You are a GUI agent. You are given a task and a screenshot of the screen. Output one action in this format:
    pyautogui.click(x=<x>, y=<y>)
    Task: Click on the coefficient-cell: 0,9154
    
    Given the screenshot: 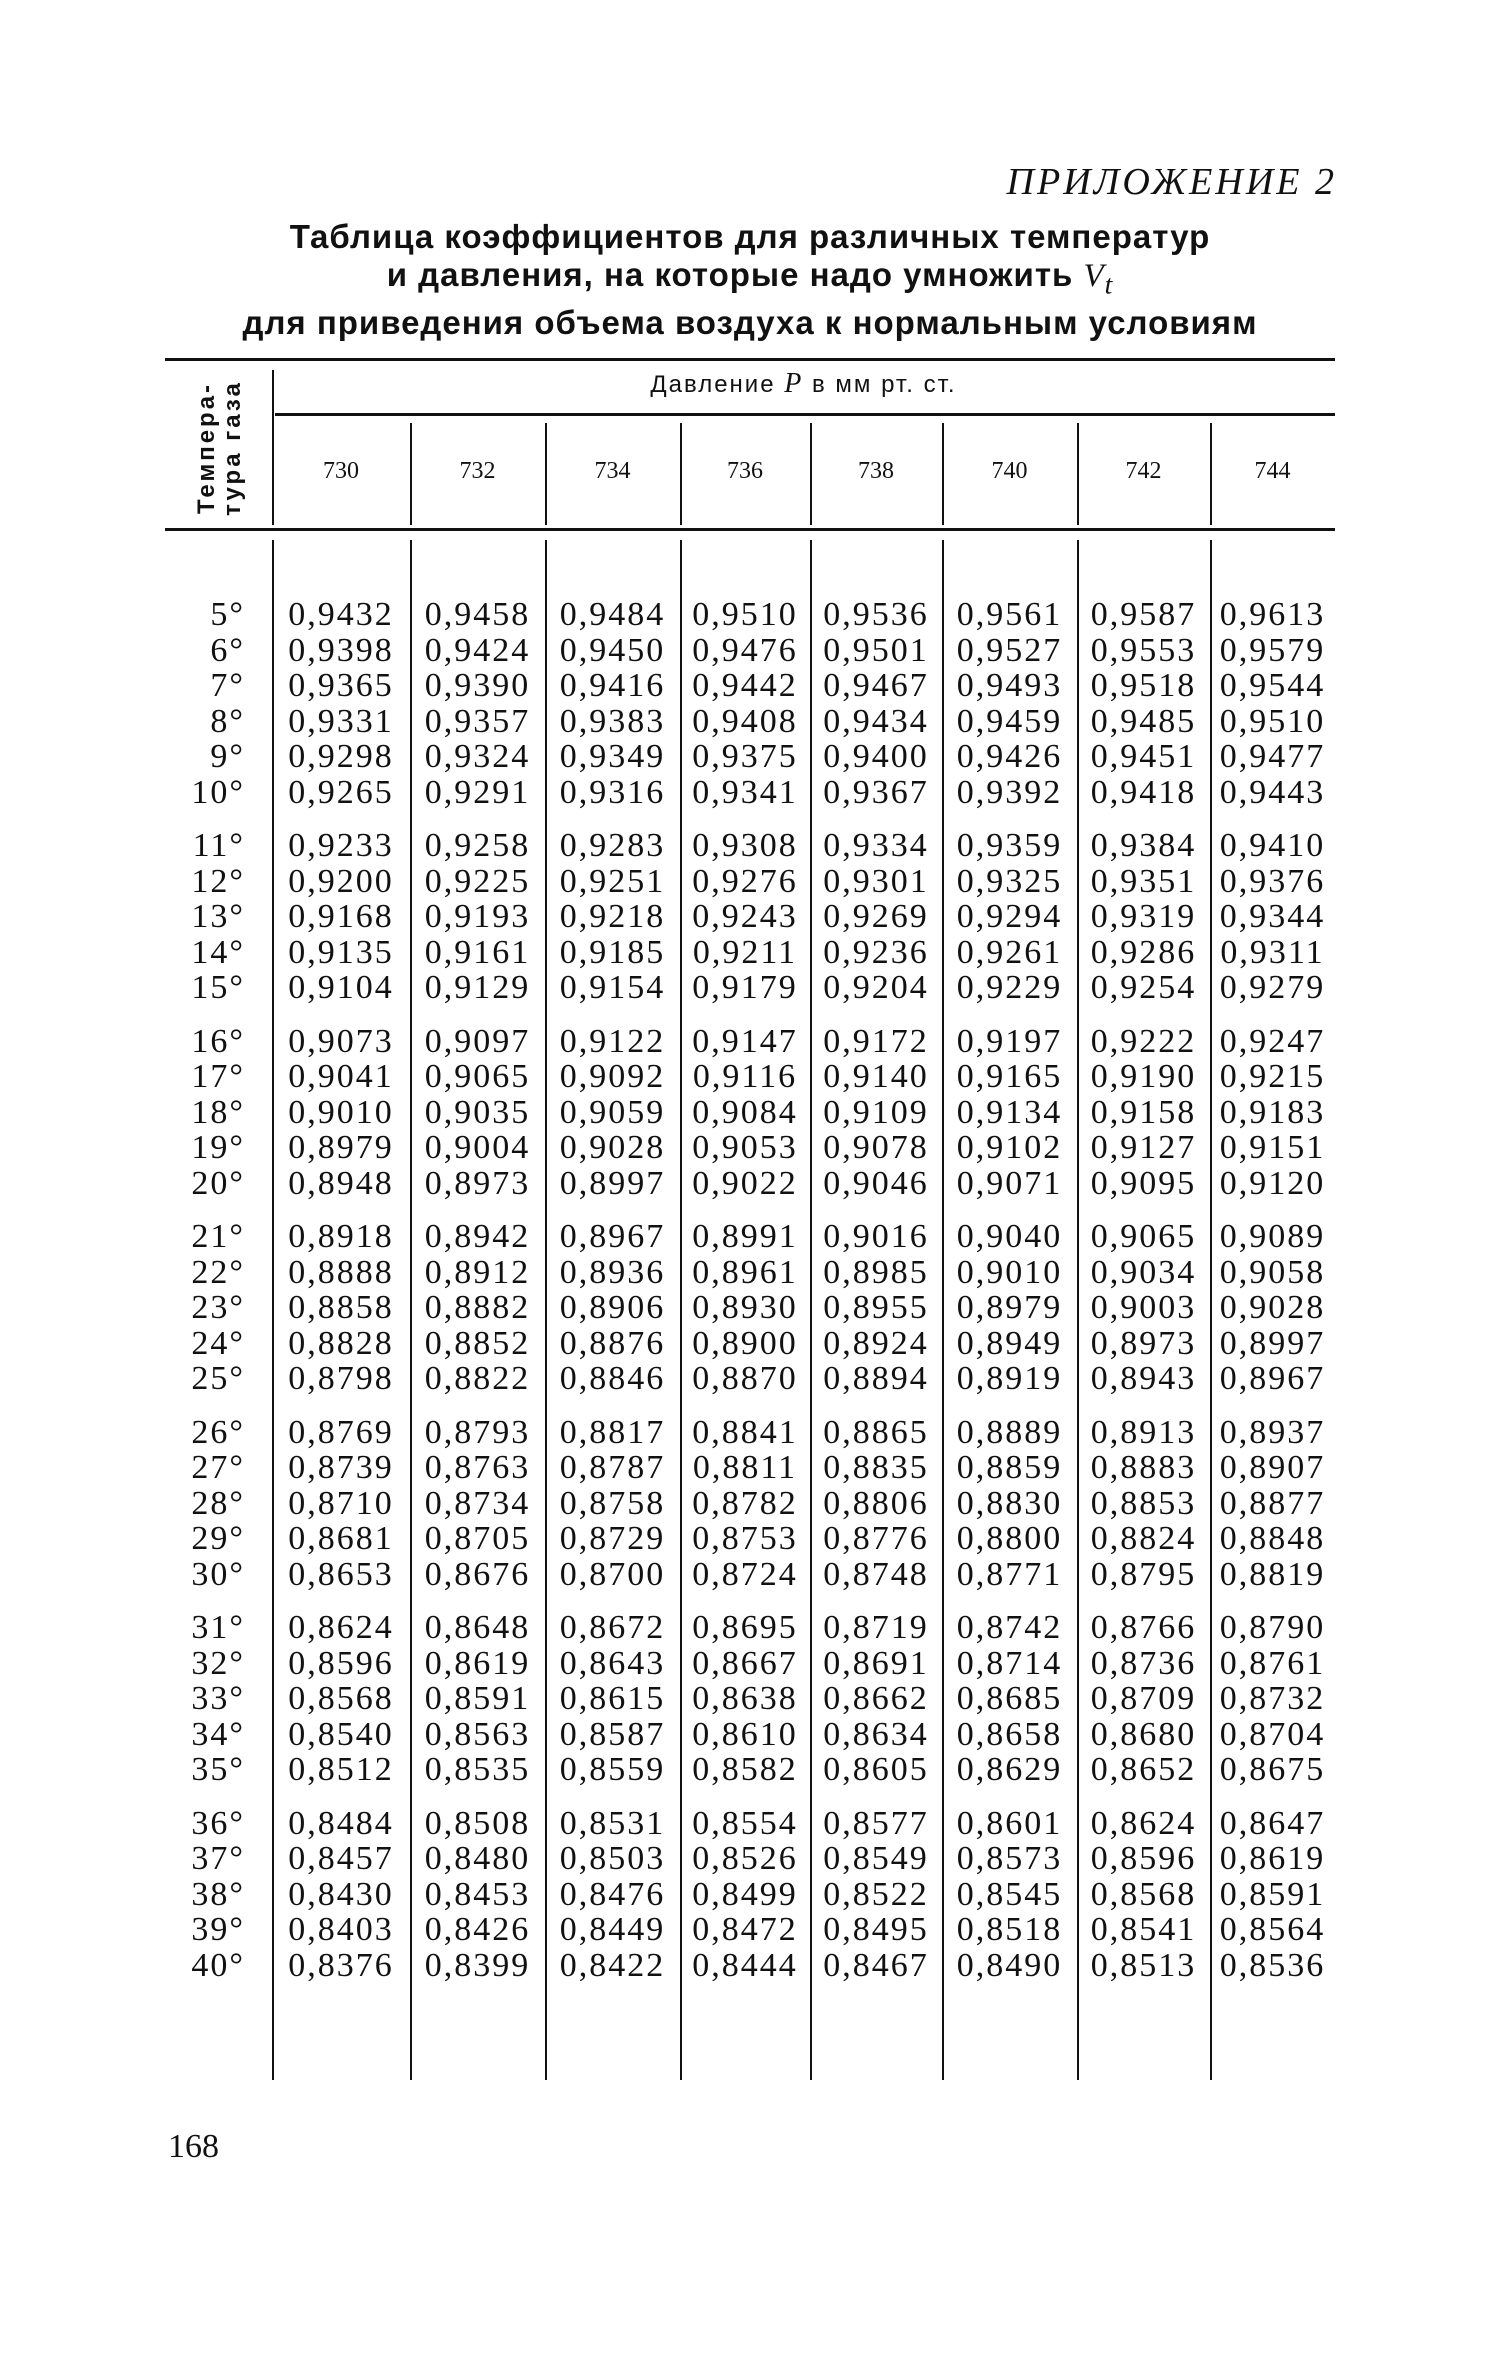 What is the action you would take?
    pyautogui.click(x=612, y=987)
    